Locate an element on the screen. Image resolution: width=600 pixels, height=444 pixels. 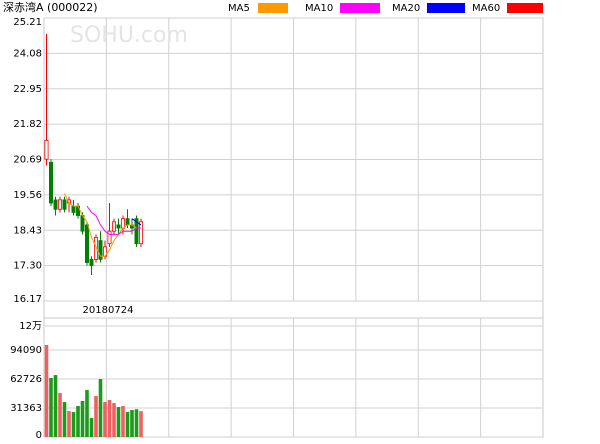
y-tick-label: 18.43 is located at coordinates (27, 230).